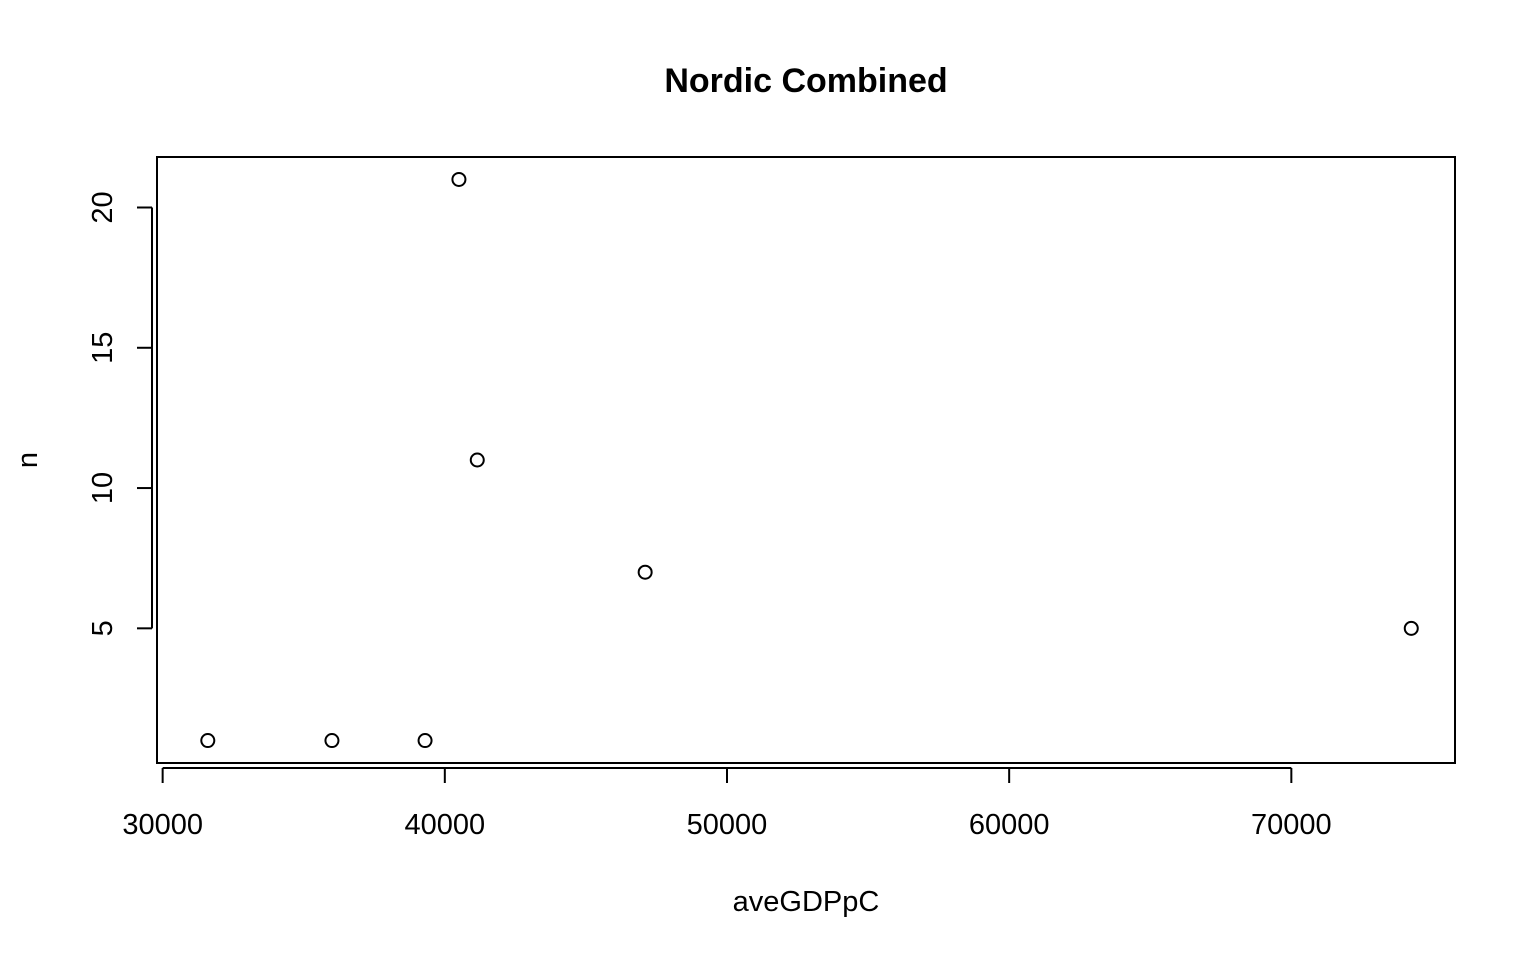 Image resolution: width=1536 pixels, height=960 pixels. What do you see at coordinates (1291, 825) in the screenshot?
I see `x-tick-label: 70000` at bounding box center [1291, 825].